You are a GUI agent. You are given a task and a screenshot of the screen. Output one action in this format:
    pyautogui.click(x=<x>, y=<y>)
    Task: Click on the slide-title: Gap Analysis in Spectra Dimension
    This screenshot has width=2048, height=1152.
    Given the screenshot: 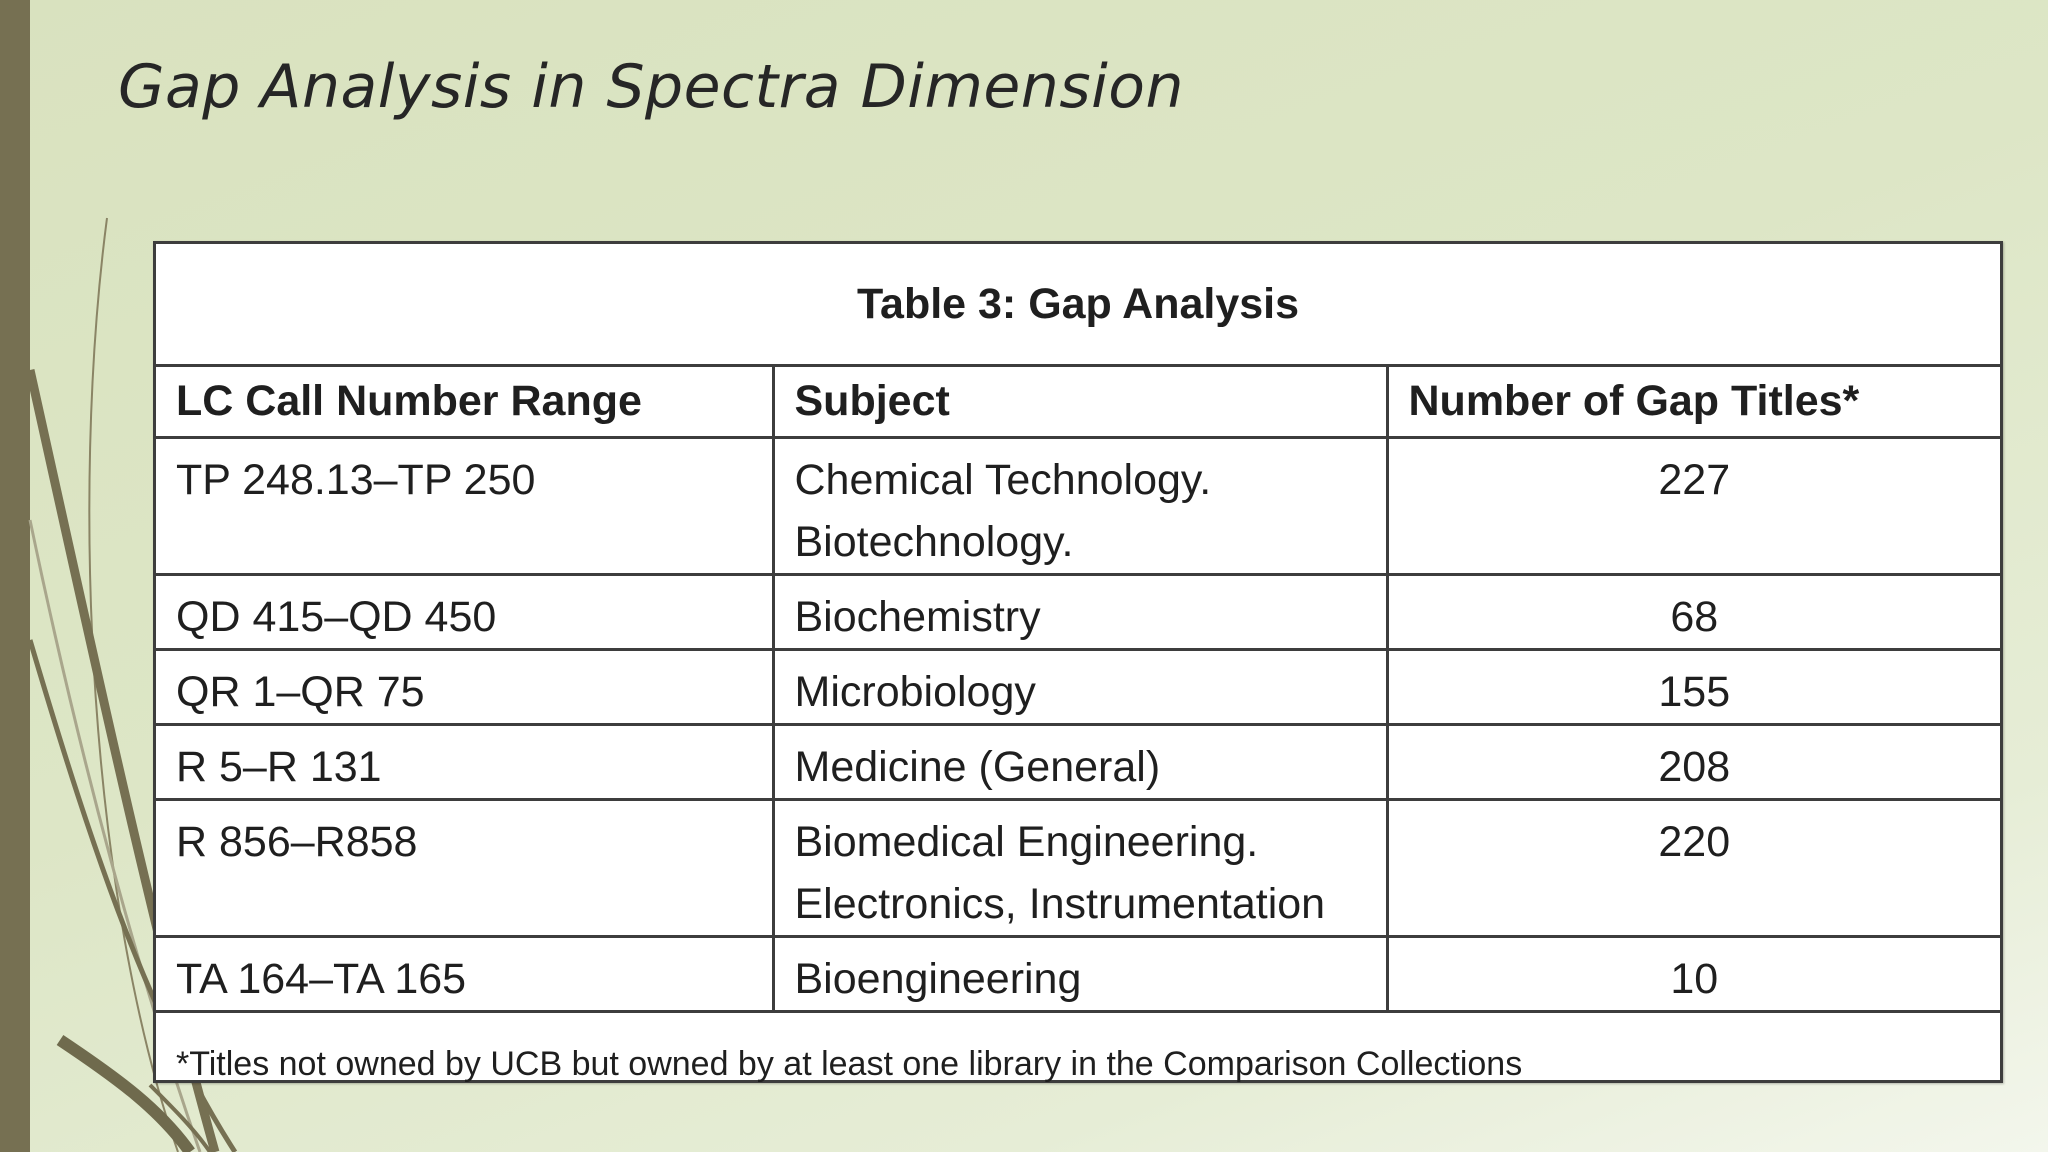 What is the action you would take?
    pyautogui.click(x=651, y=87)
    